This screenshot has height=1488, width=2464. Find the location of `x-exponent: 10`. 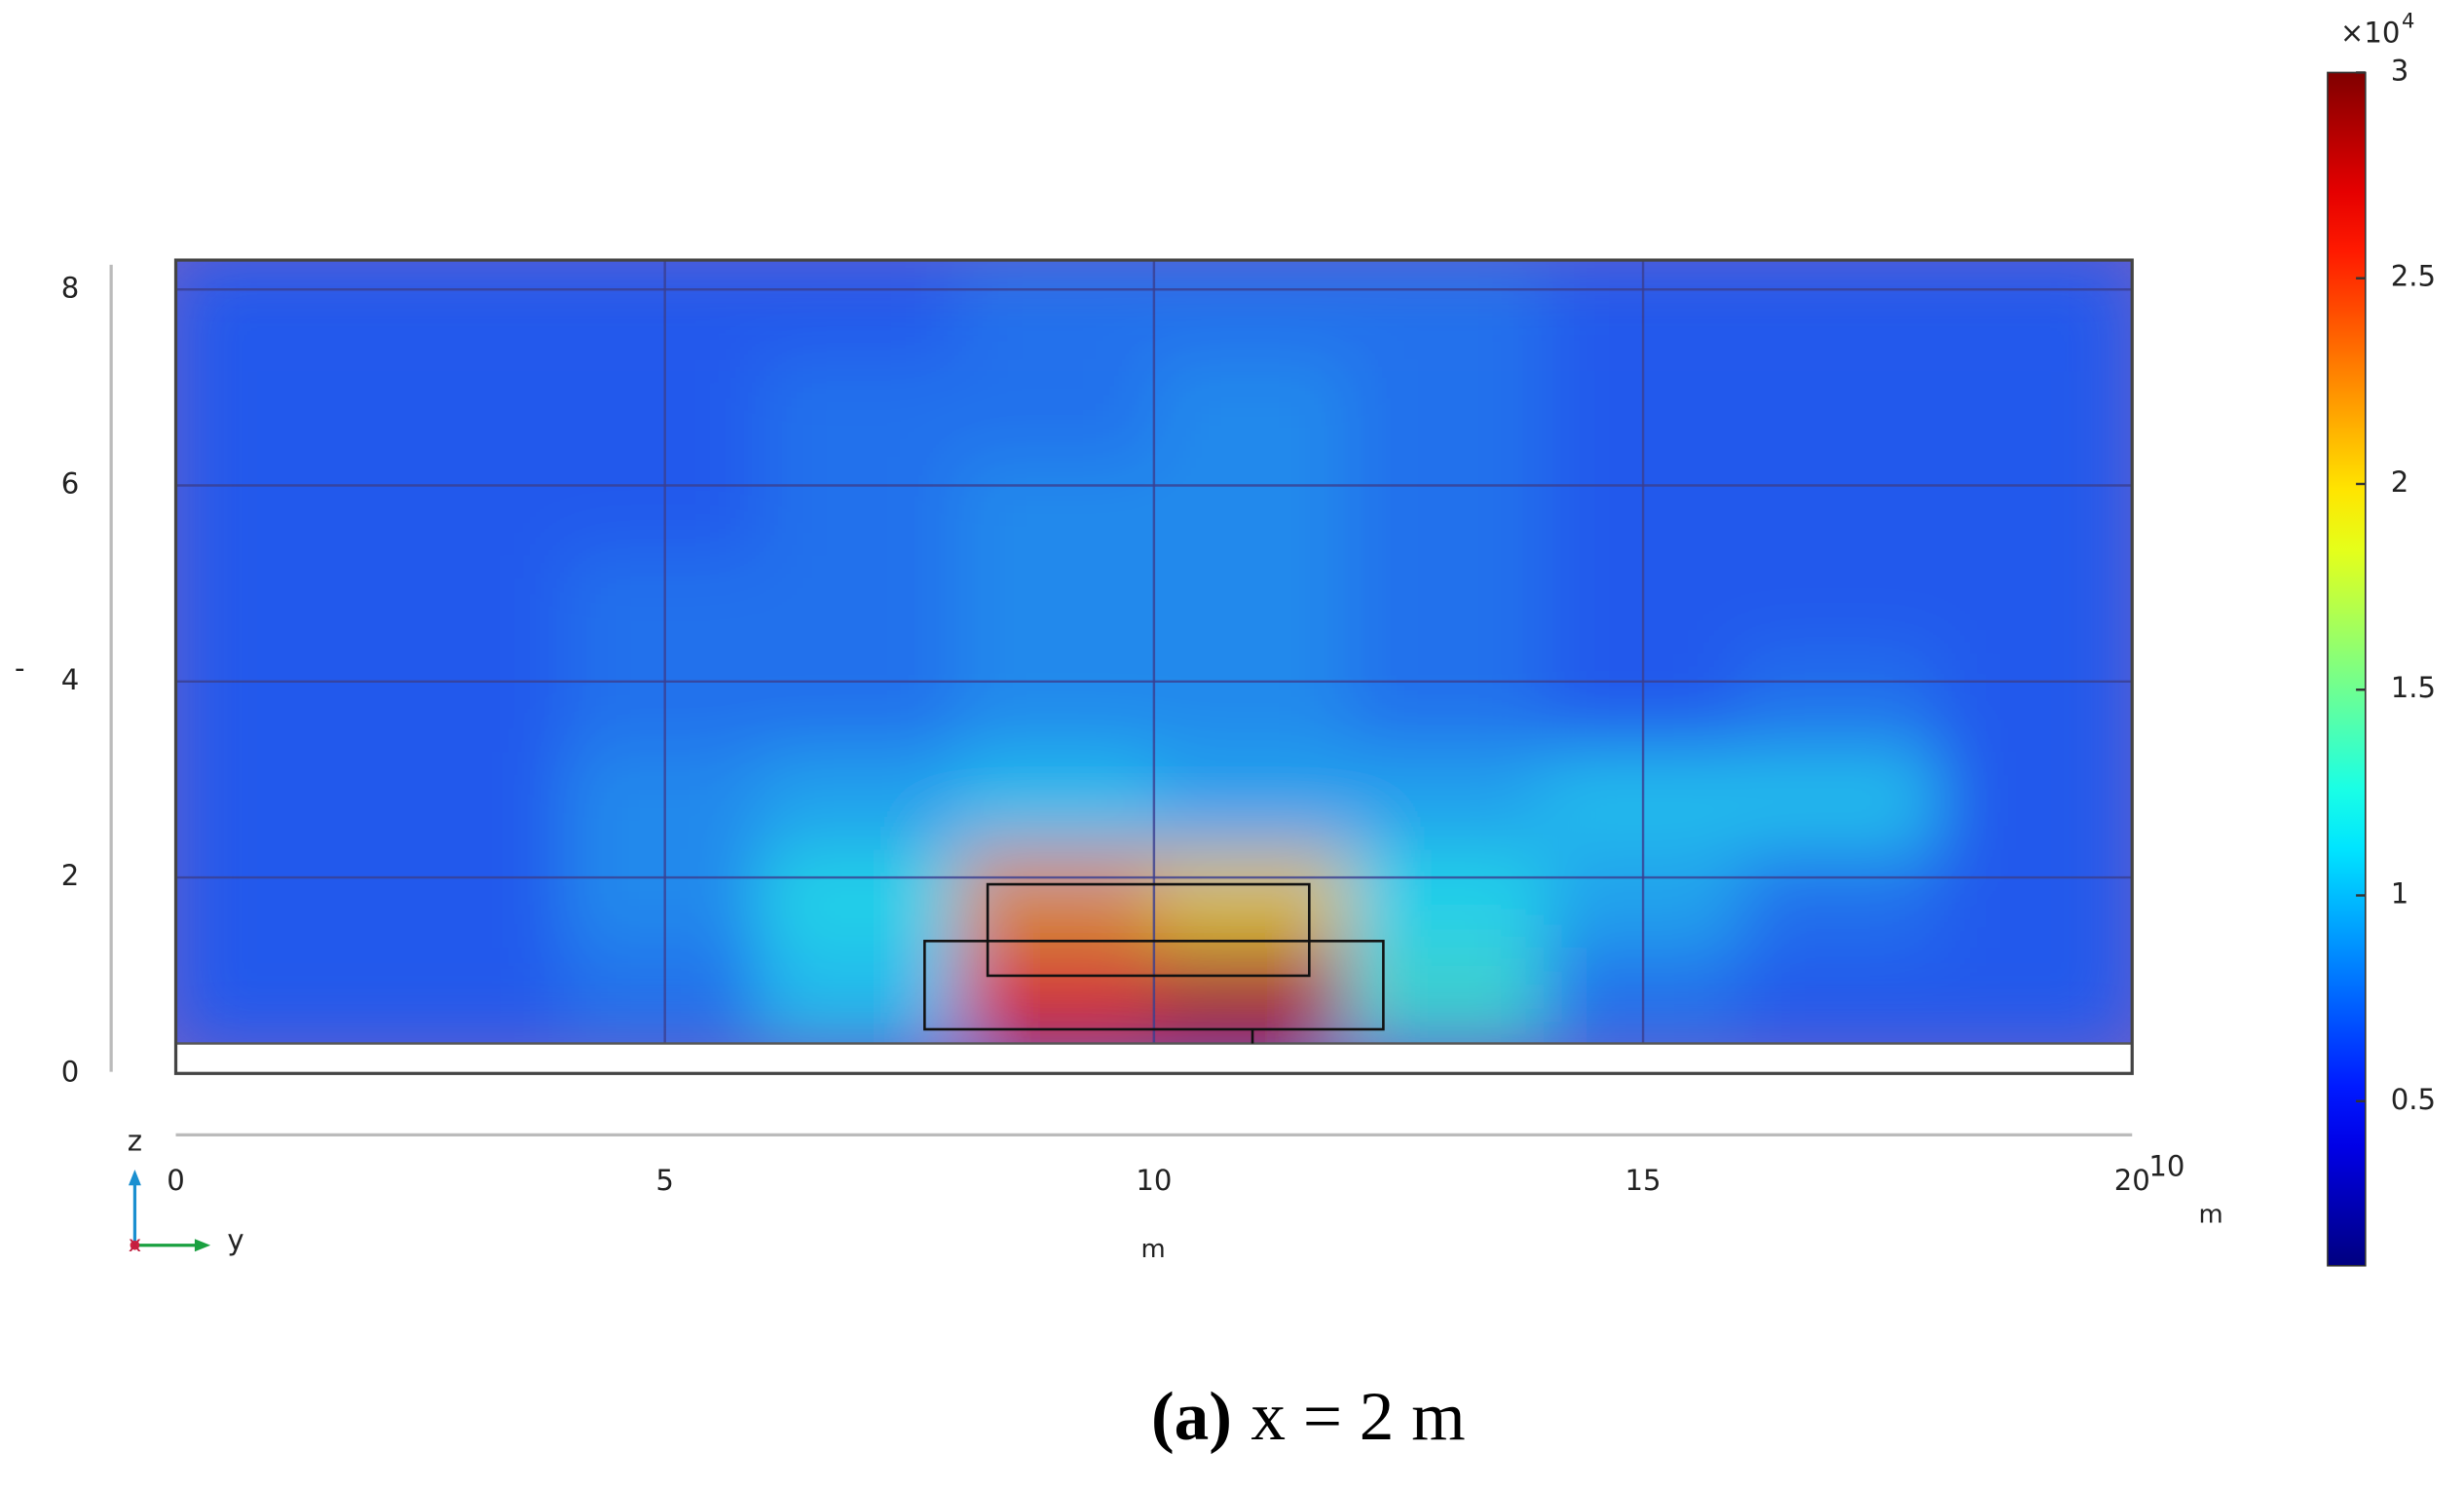

x-exponent: 10 is located at coordinates (2166, 1165).